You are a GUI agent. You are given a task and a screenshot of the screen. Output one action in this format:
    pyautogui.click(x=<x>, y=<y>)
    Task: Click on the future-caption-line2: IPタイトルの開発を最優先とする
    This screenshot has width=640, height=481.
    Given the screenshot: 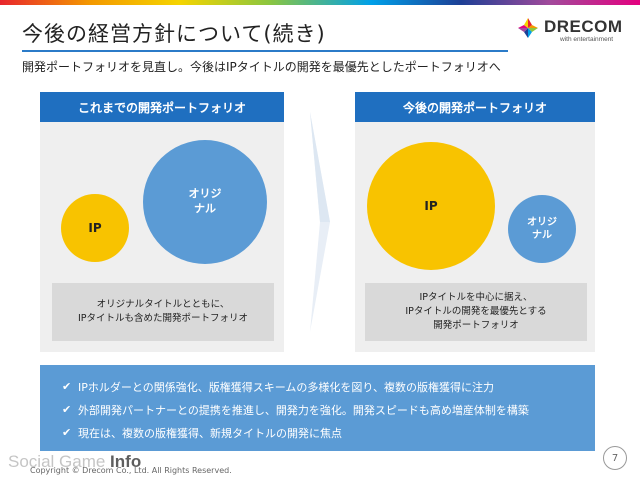 What is the action you would take?
    pyautogui.click(x=476, y=312)
    